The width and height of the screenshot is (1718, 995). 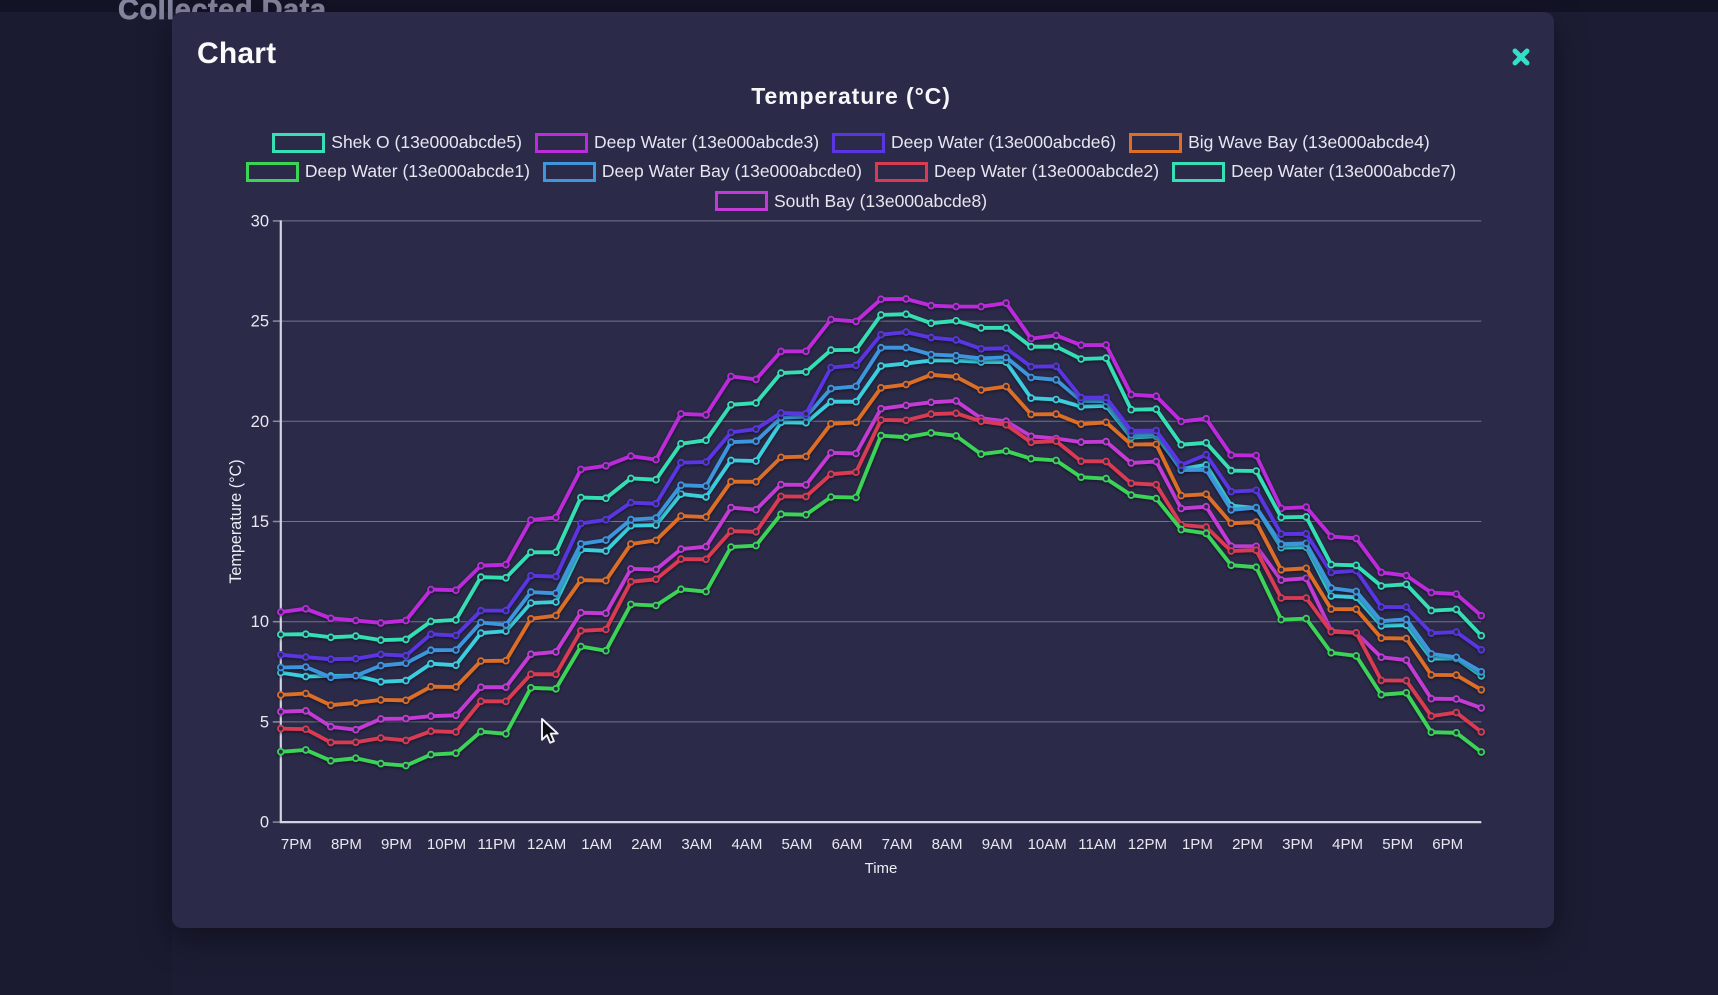 What do you see at coordinates (847, 844) in the screenshot?
I see `svg-text: 6AM` at bounding box center [847, 844].